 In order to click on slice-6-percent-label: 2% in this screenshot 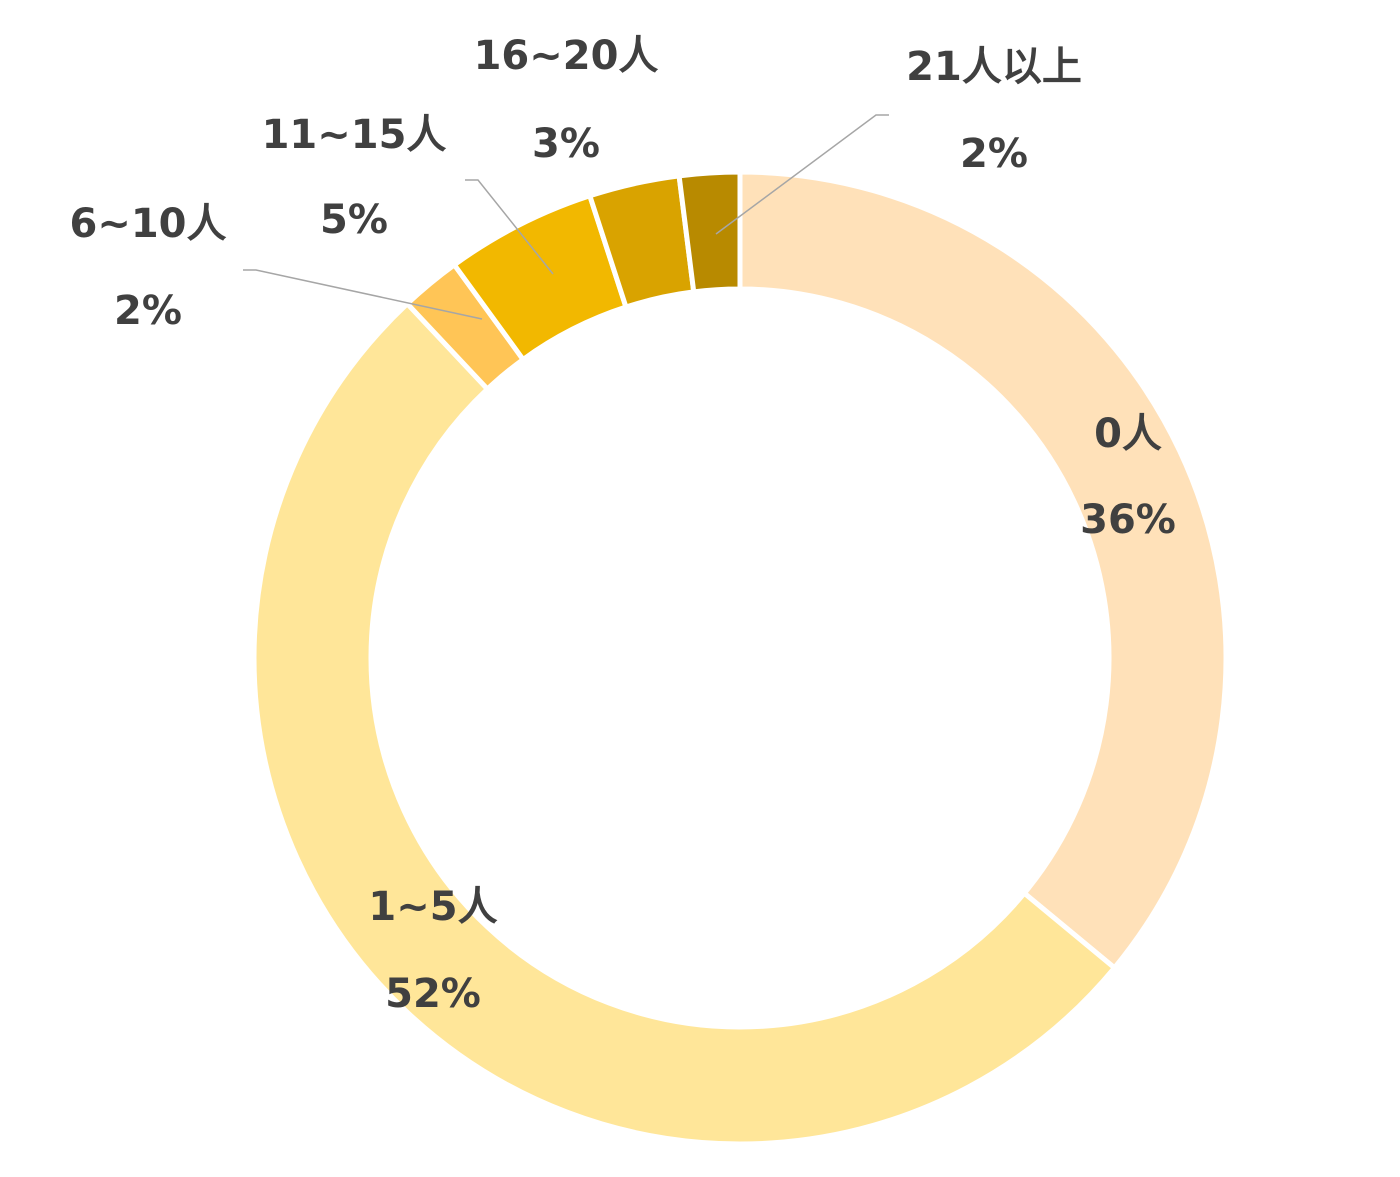, I will do `click(994, 154)`.